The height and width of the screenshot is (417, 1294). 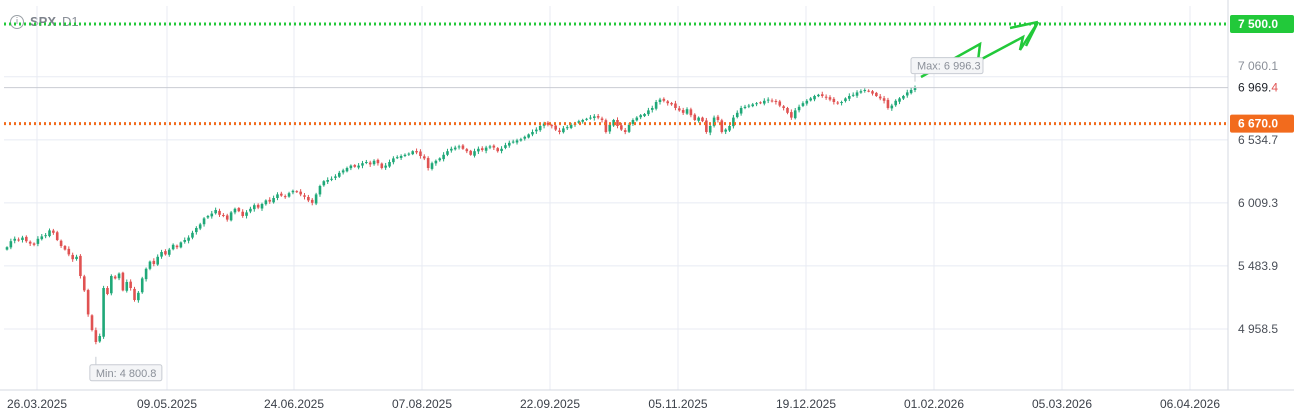 I want to click on x-tick-label: 07.08.2025, so click(x=422, y=404).